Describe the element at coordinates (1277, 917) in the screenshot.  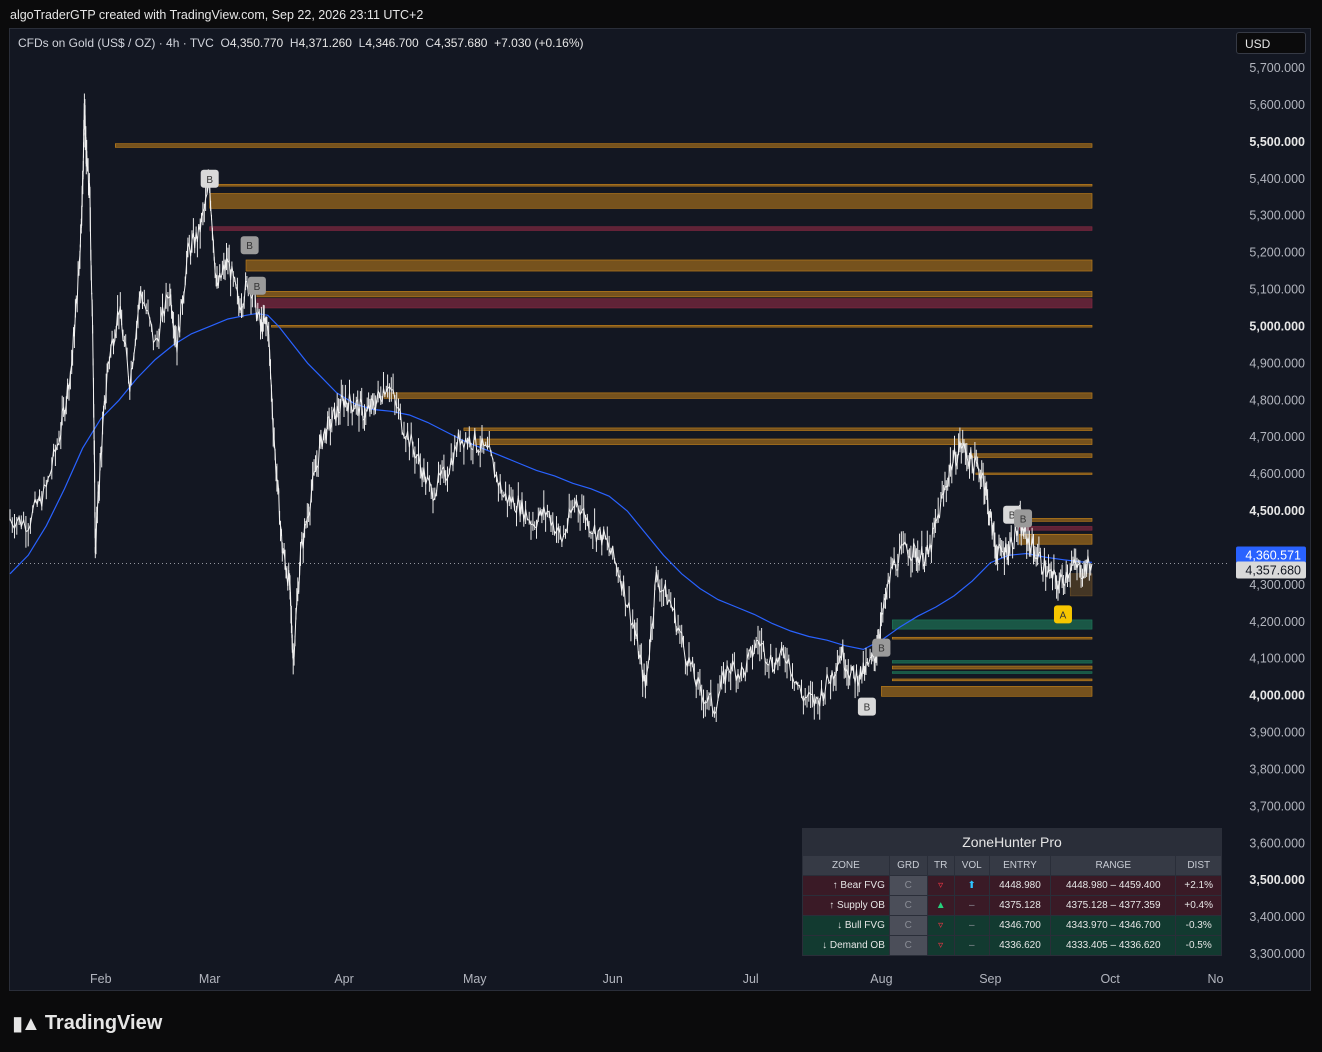
I see `y-tick-label: 3,400.000` at that location.